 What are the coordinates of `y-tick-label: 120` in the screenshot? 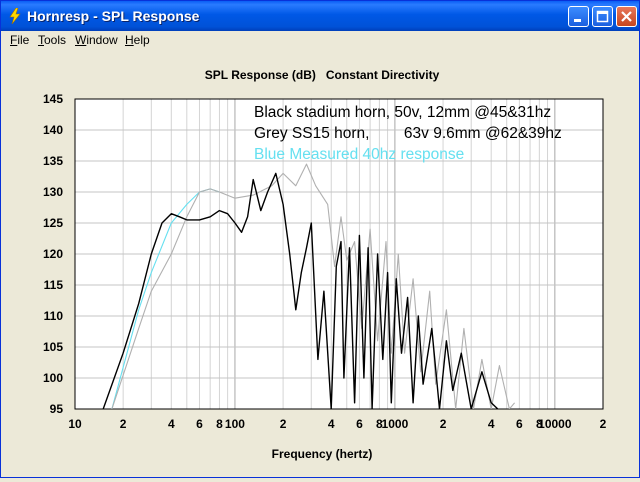 It's located at (53, 254).